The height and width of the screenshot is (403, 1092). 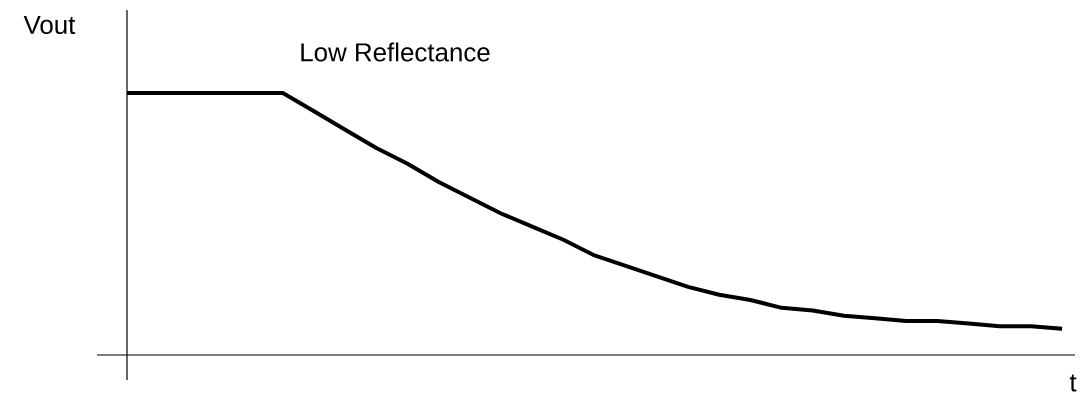 I want to click on y-axis-title: Vout, so click(x=49, y=25).